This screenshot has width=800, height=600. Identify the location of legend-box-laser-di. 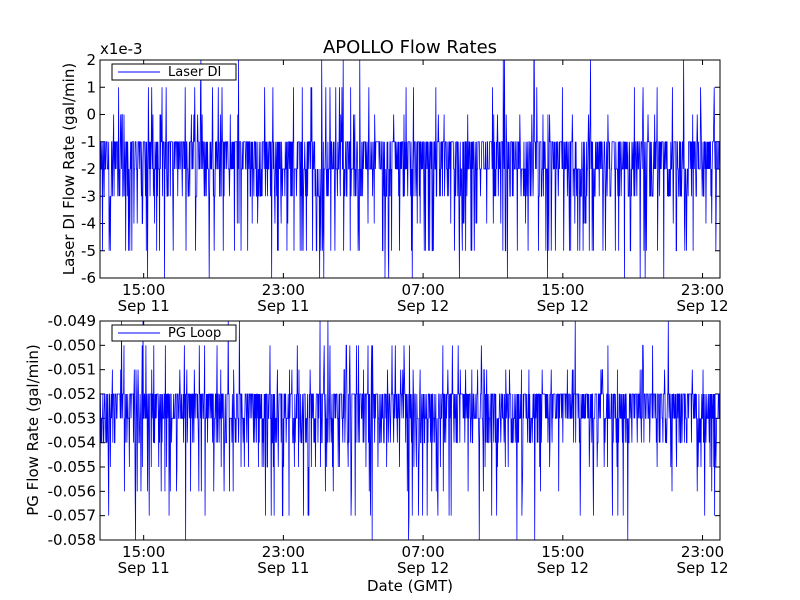
(174, 72).